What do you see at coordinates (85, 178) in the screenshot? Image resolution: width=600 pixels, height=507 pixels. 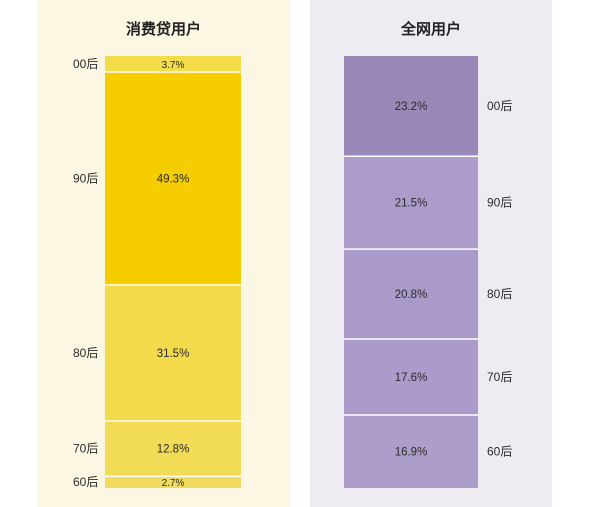 I see `consumer-loan-category-label: 90后` at bounding box center [85, 178].